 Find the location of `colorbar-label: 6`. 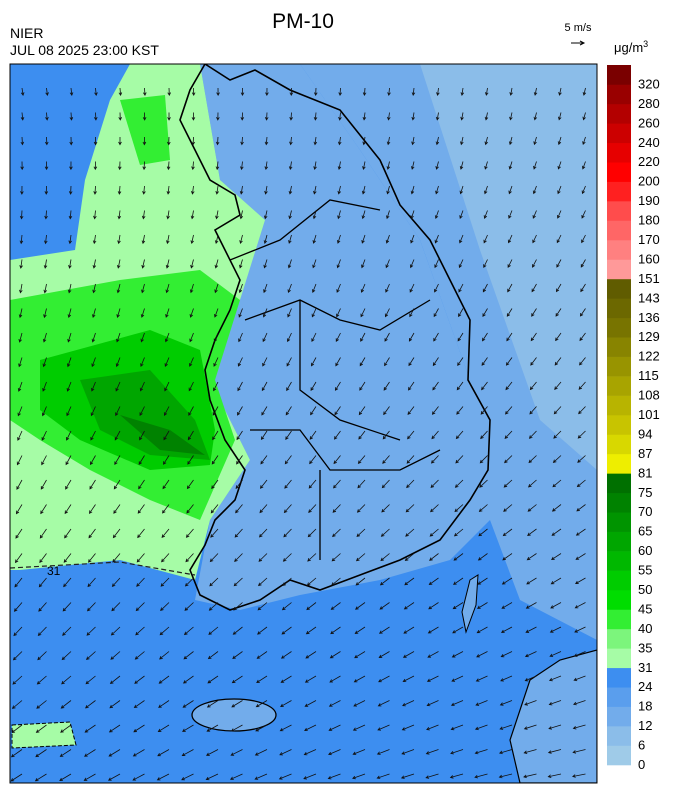

colorbar-label: 6 is located at coordinates (641, 745).